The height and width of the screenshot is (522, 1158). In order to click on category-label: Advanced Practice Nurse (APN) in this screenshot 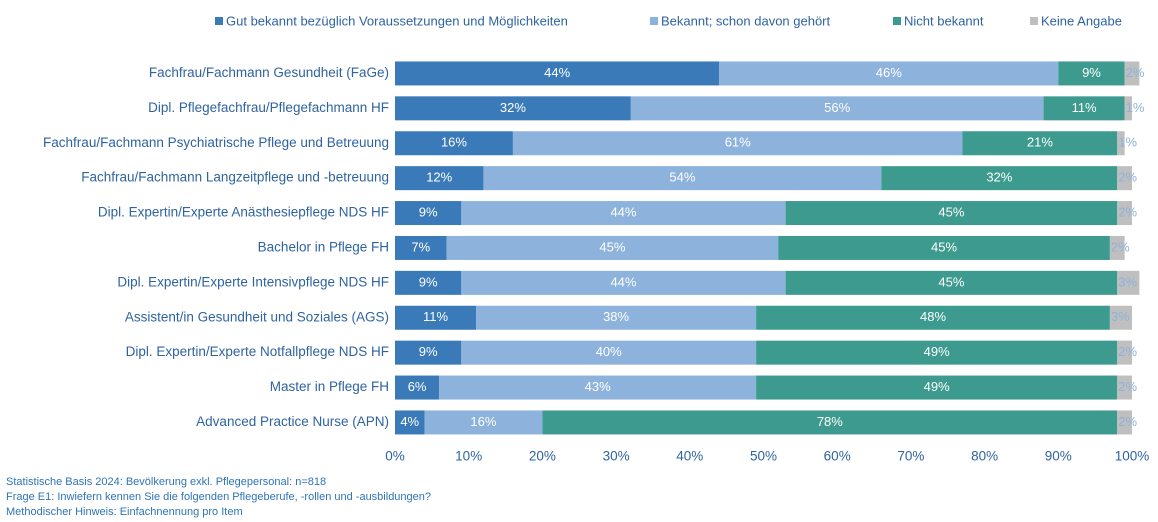, I will do `click(292, 421)`.